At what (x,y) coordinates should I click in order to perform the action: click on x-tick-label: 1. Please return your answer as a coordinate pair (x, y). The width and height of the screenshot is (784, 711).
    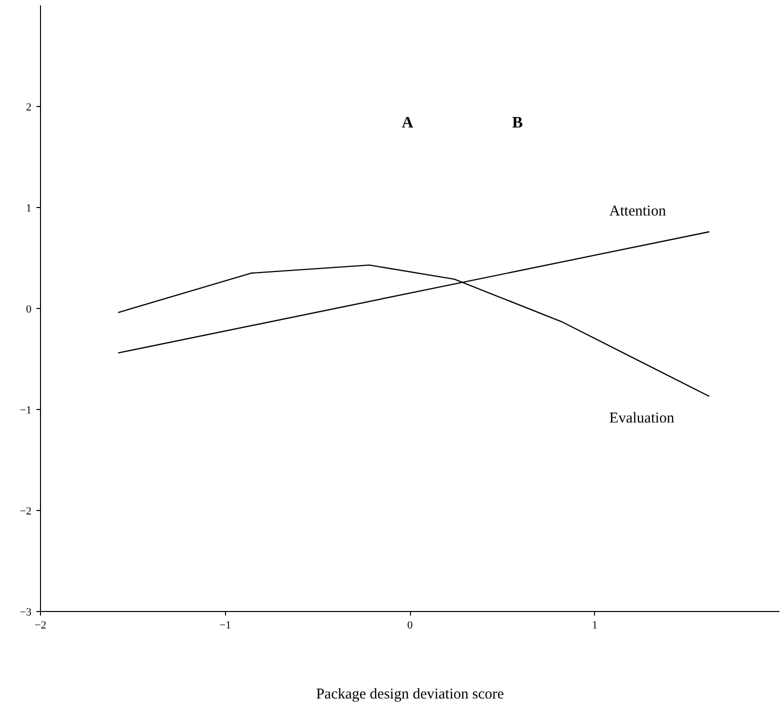
    Looking at the image, I should click on (595, 626).